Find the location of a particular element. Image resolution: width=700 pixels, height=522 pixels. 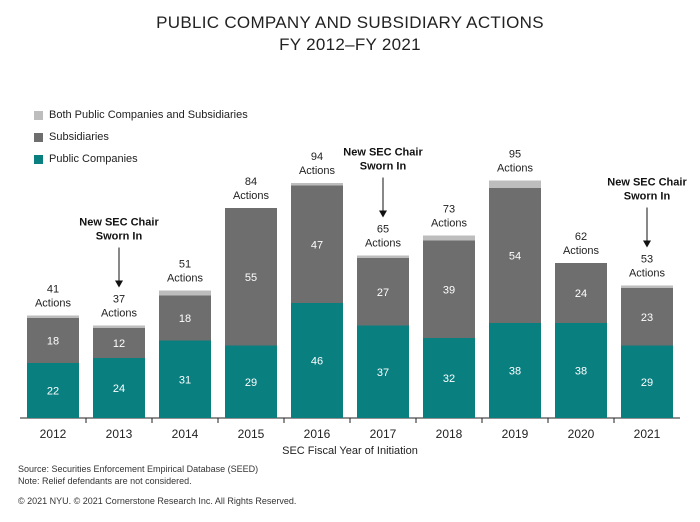

total-label-2012: 41 is located at coordinates (53, 290).